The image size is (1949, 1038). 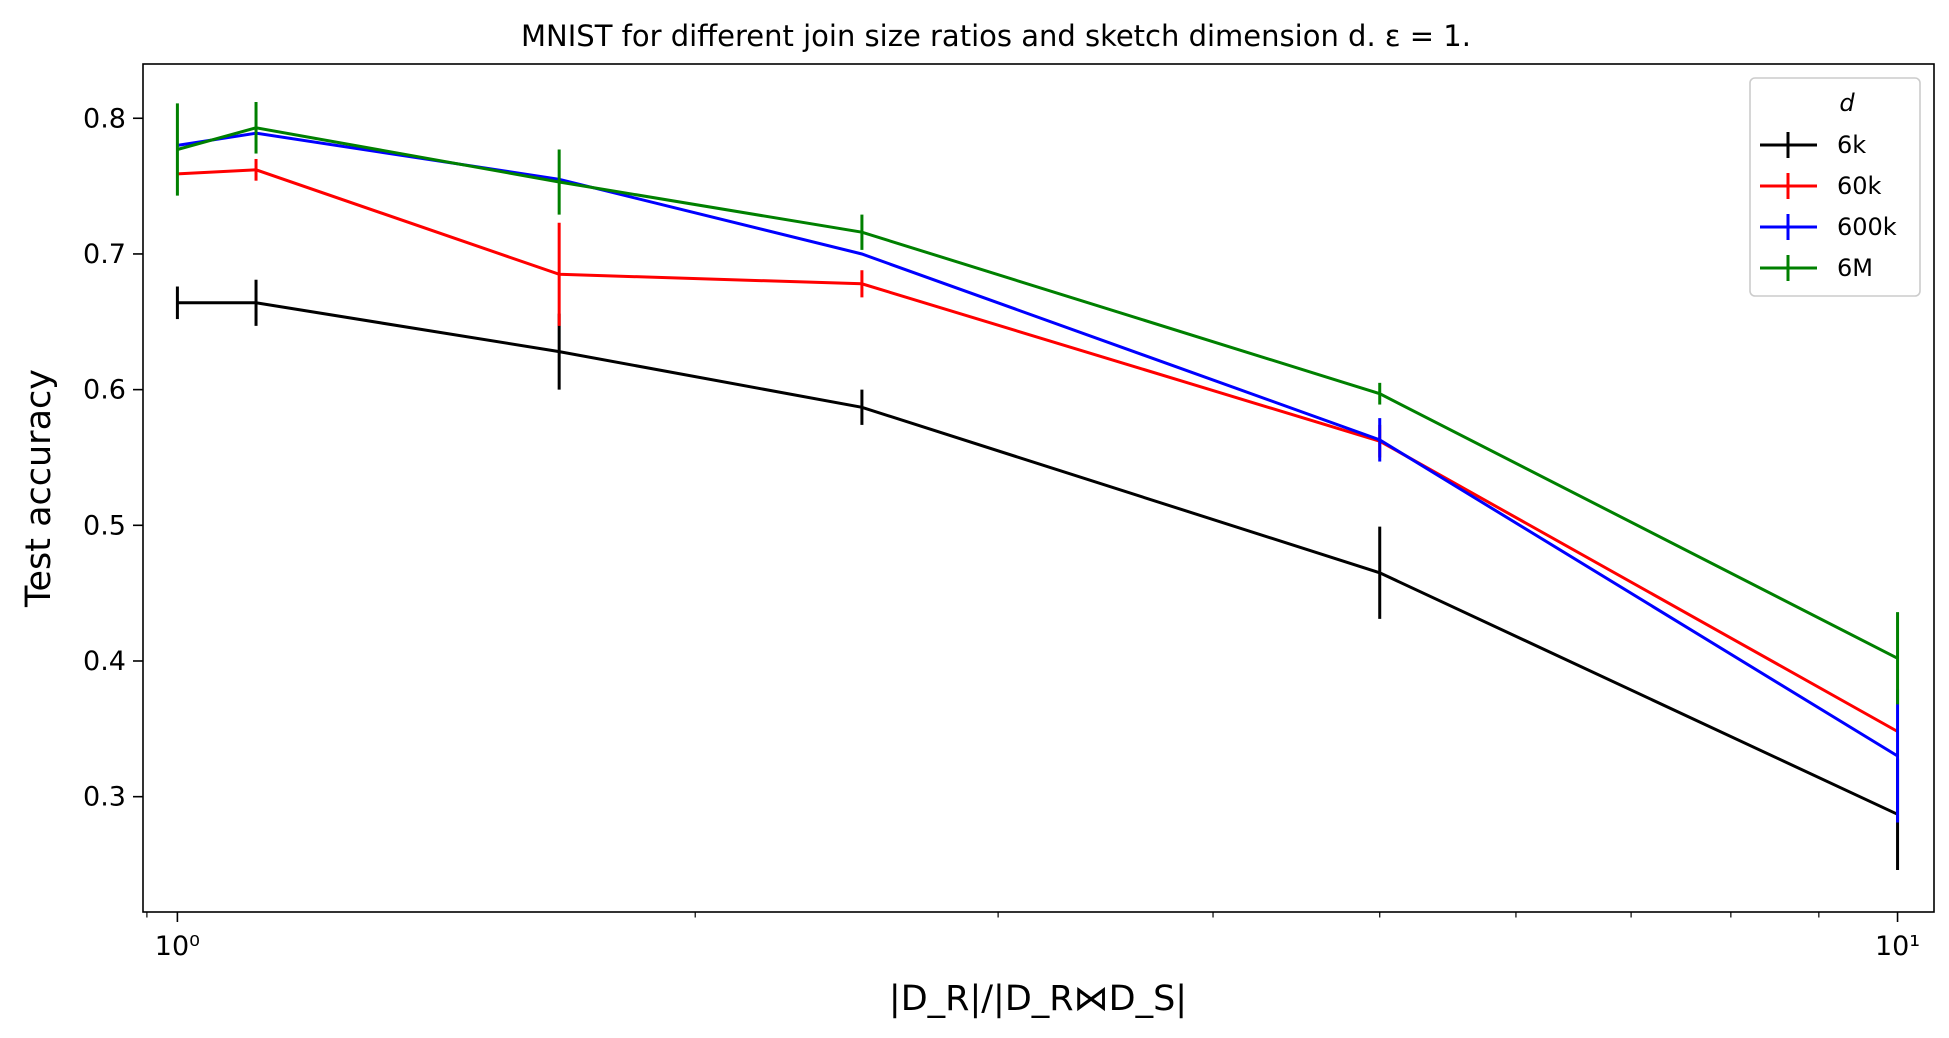 I want to click on x-tick-label: 10⁰, so click(x=177, y=946).